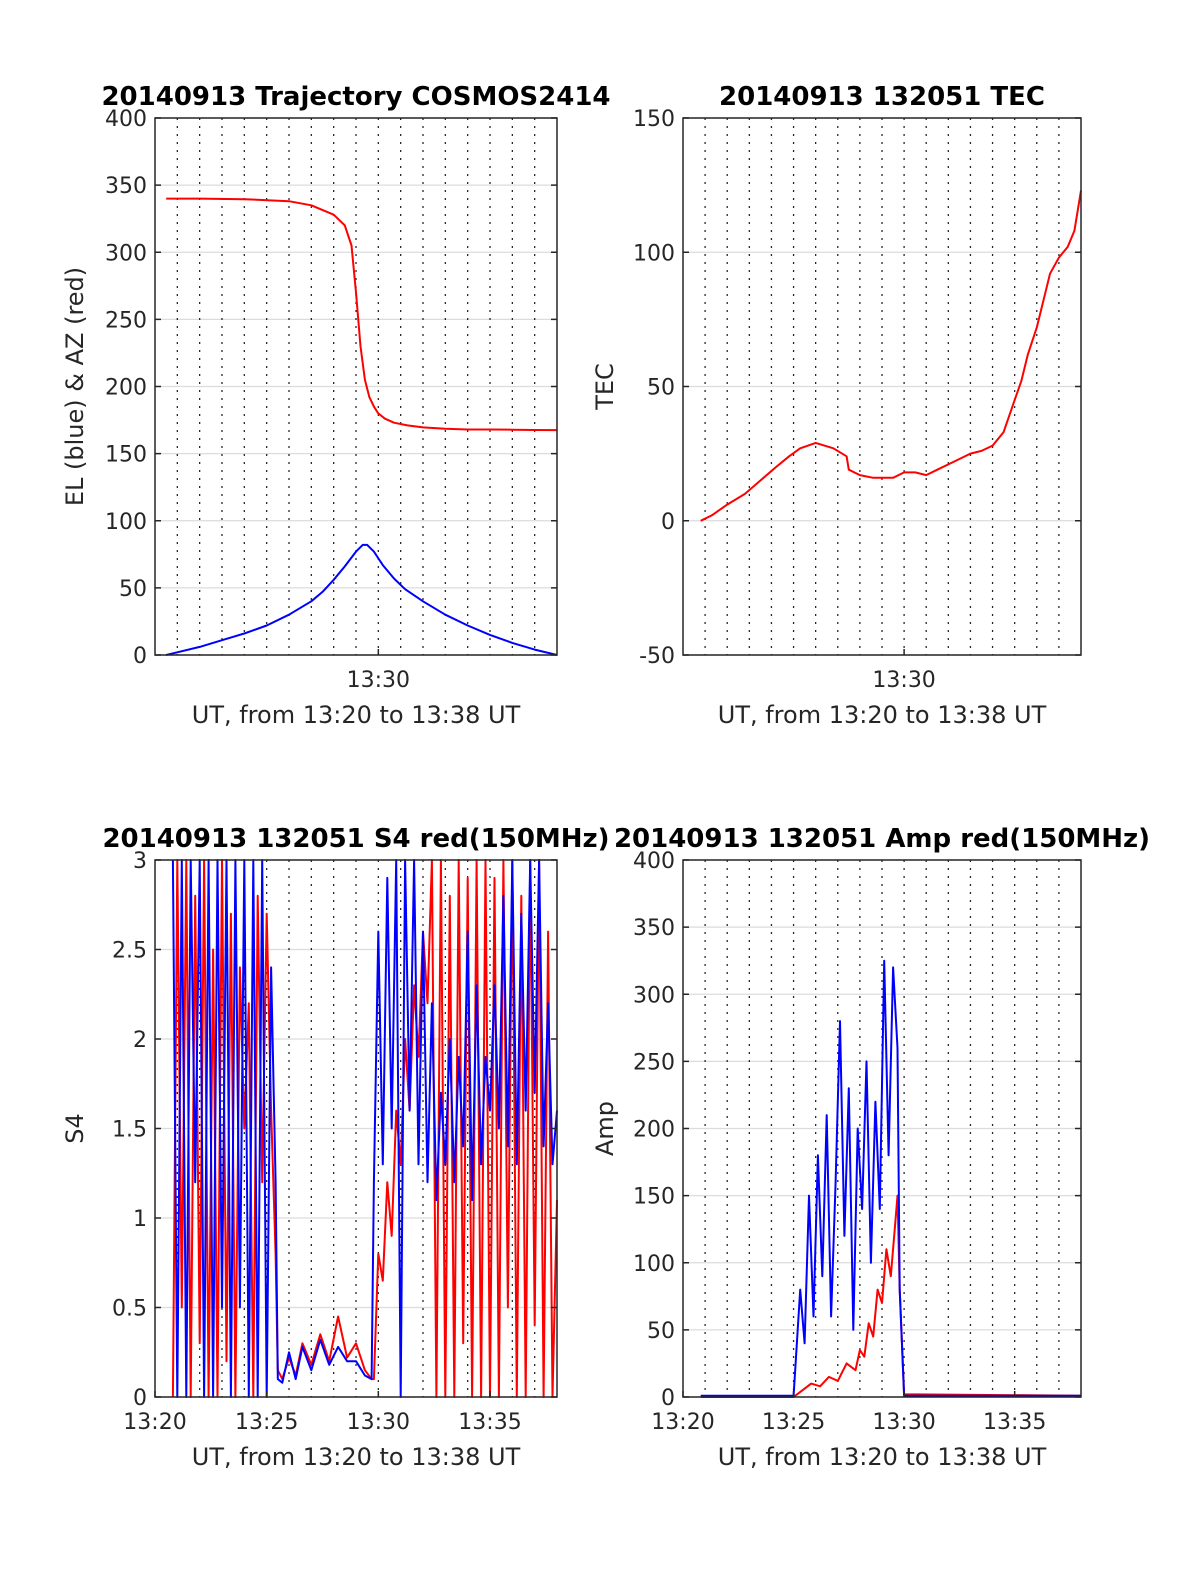 The width and height of the screenshot is (1200, 1575). I want to click on y-tick-label: 3, so click(140, 861).